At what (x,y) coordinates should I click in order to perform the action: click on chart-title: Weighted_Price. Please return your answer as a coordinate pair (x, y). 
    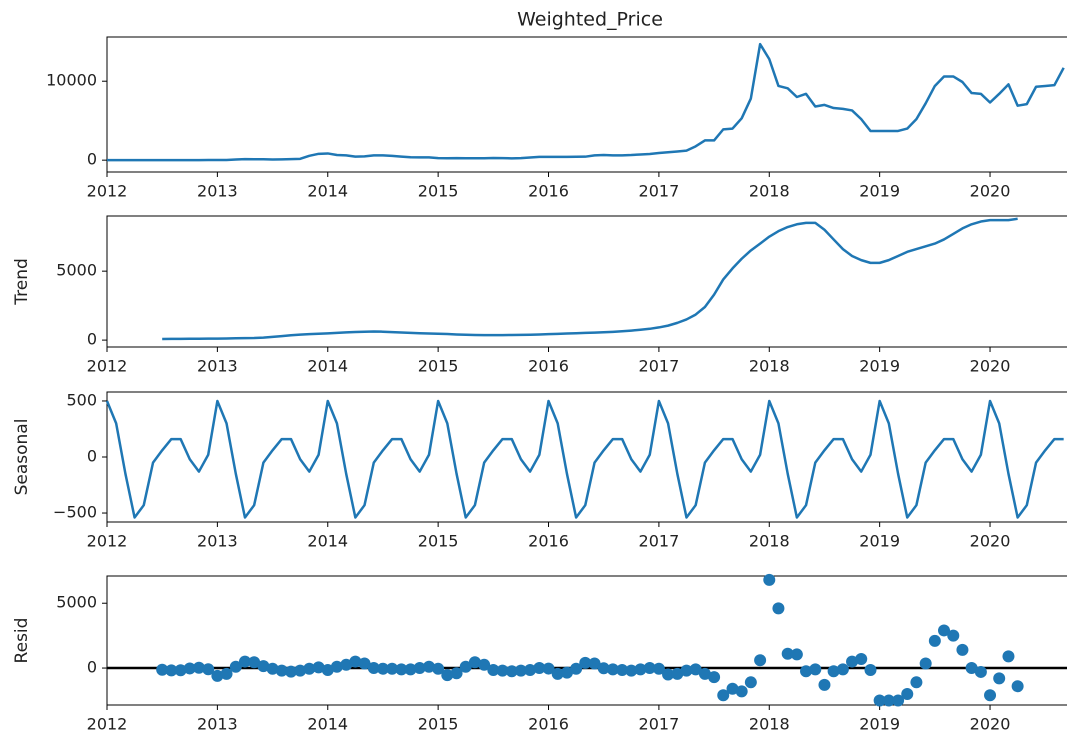
    Looking at the image, I should click on (590, 20).